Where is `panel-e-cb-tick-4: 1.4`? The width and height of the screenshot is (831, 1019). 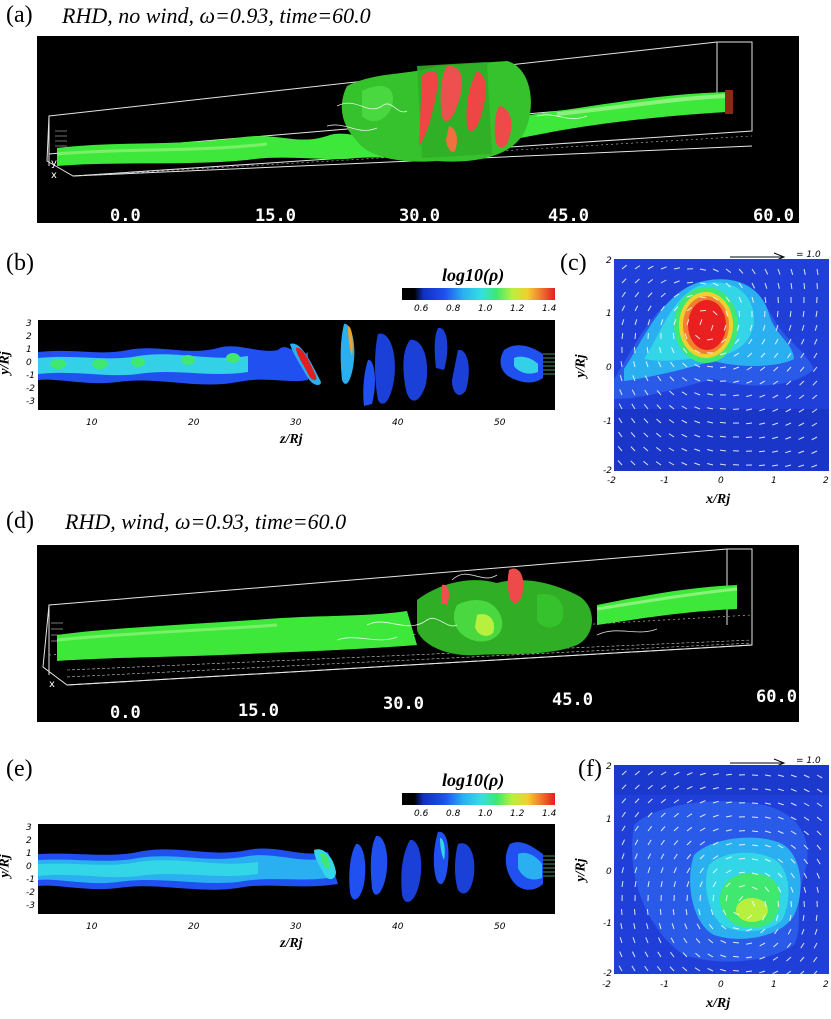
panel-e-cb-tick-4: 1.4 is located at coordinates (549, 814).